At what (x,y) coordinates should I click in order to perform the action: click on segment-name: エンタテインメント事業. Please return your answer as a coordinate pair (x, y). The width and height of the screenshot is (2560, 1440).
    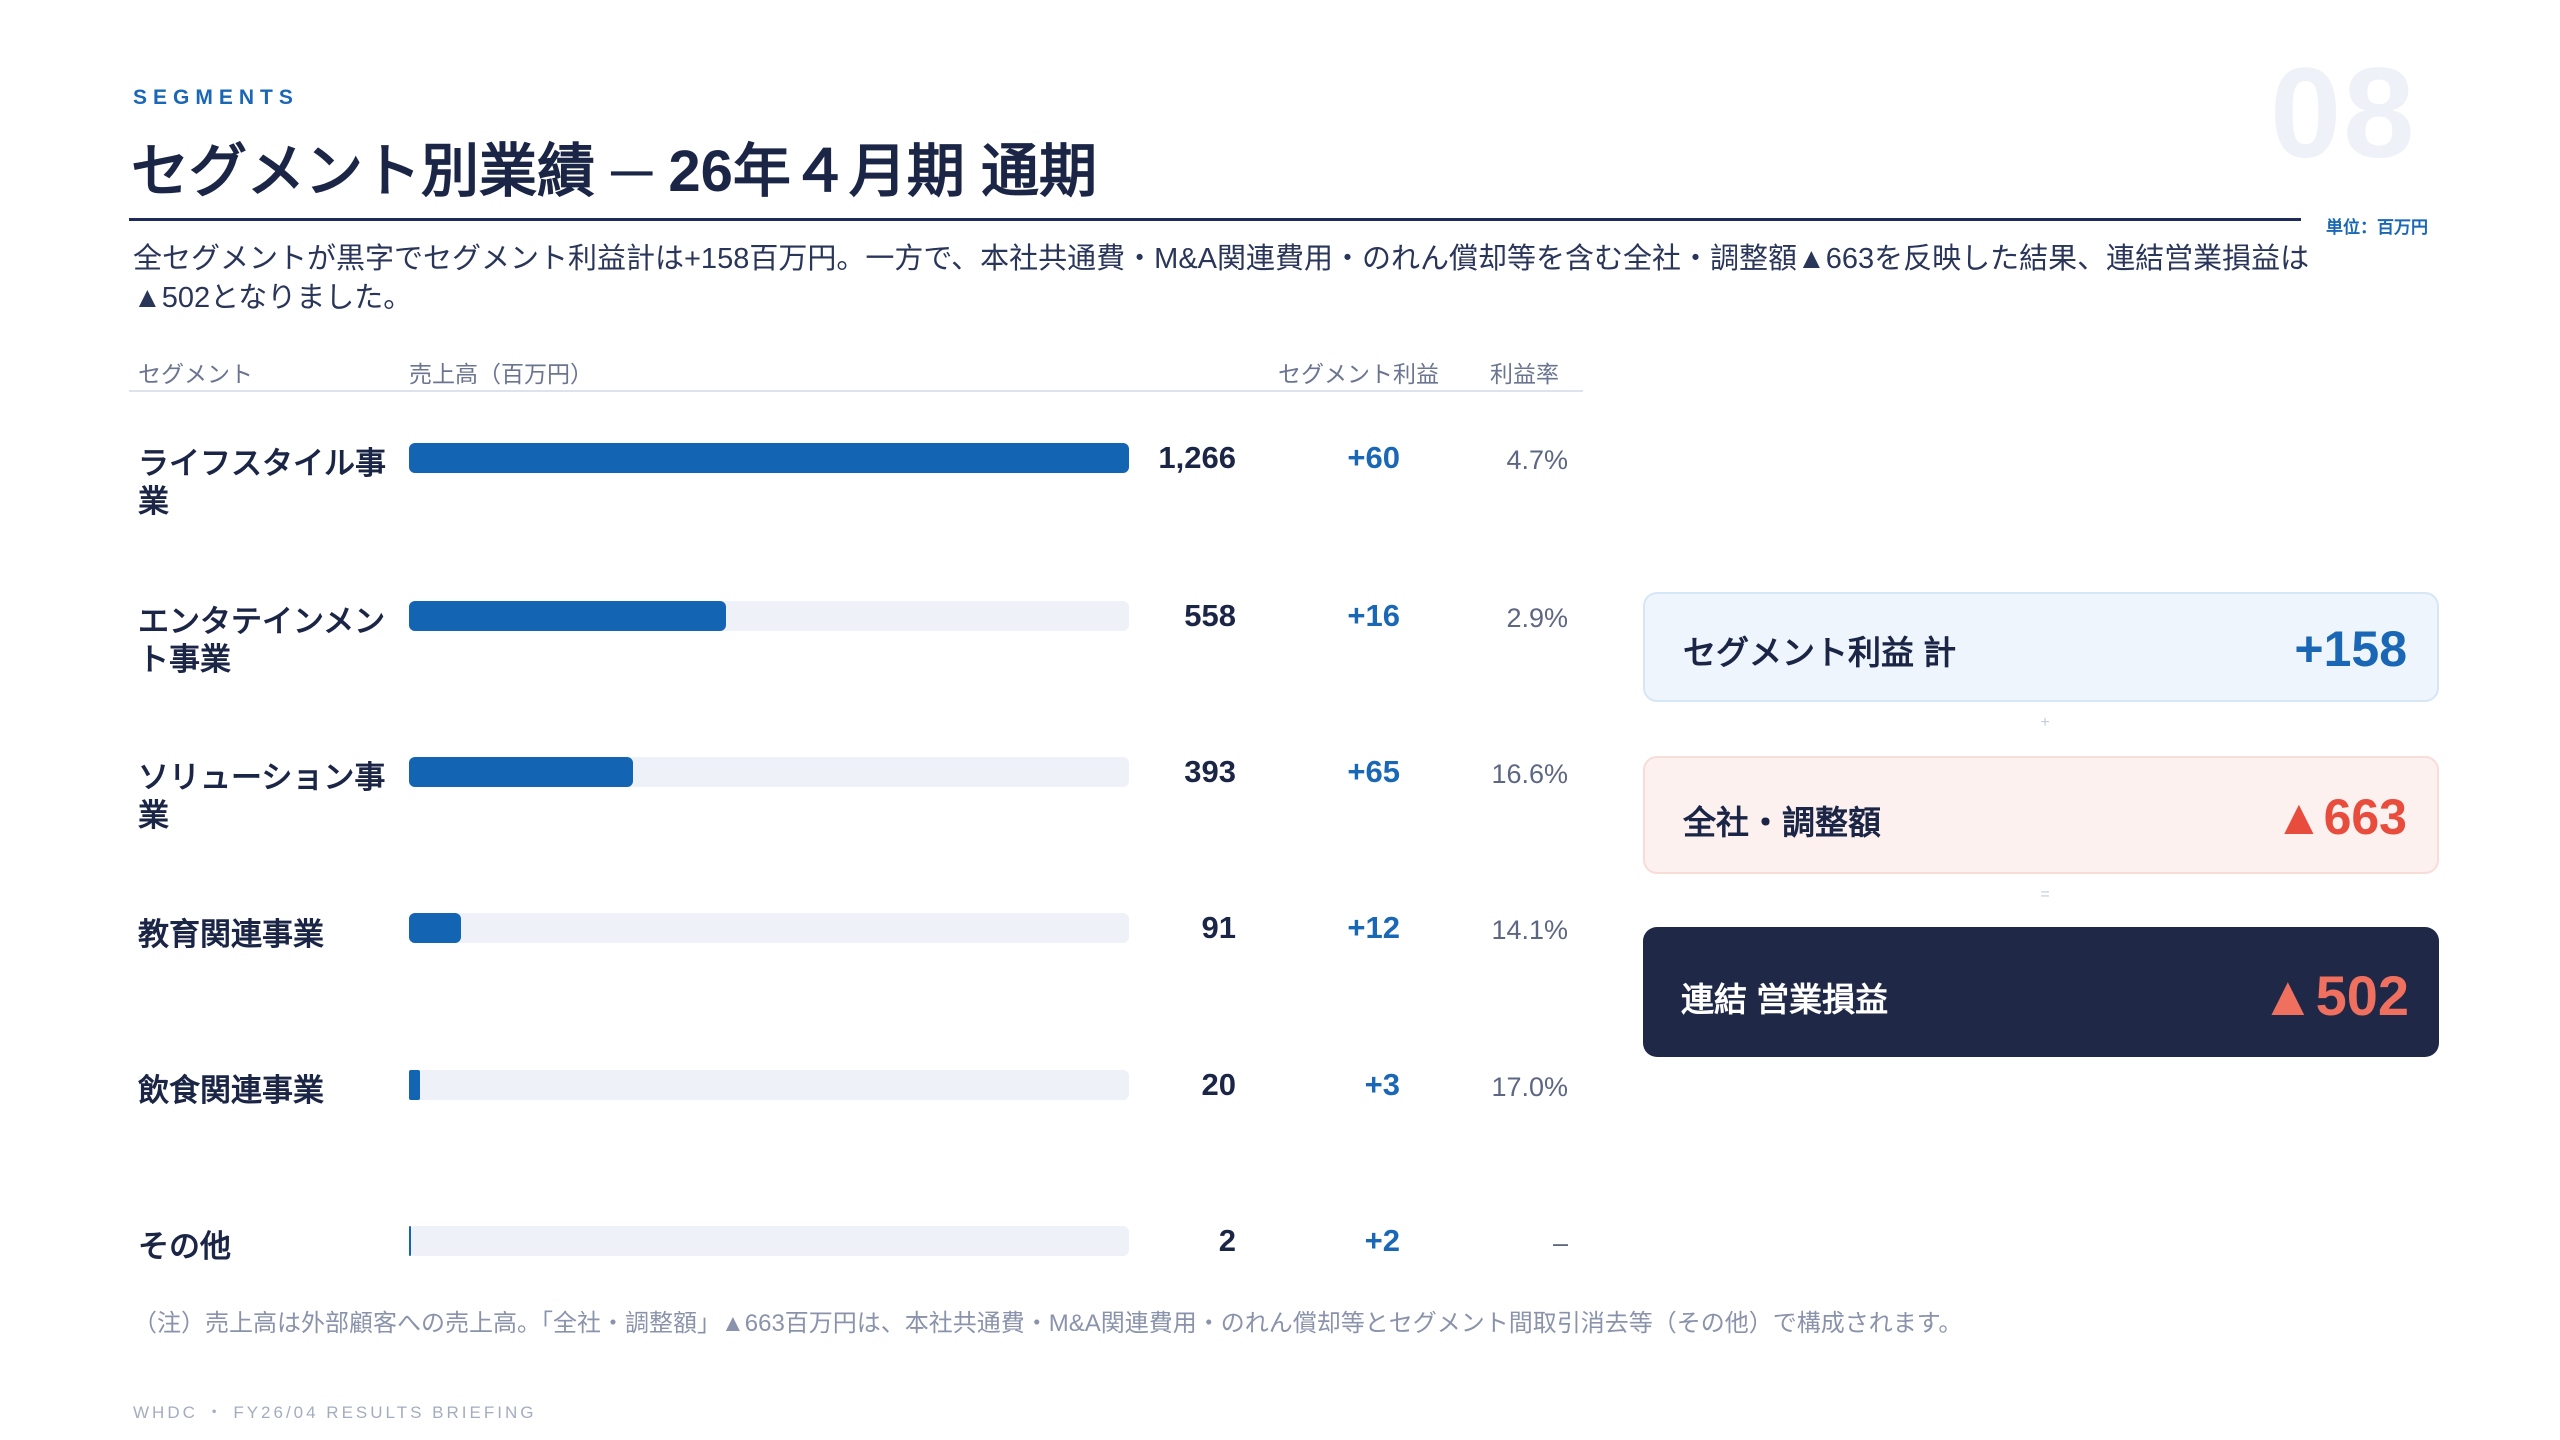
    Looking at the image, I should click on (262, 640).